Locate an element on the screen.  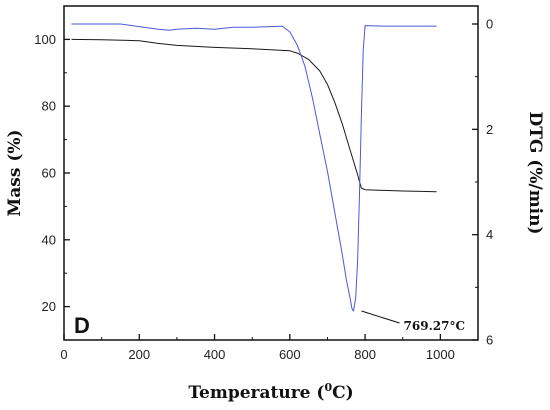
y-left-tick-label: 60 is located at coordinates (49, 173).